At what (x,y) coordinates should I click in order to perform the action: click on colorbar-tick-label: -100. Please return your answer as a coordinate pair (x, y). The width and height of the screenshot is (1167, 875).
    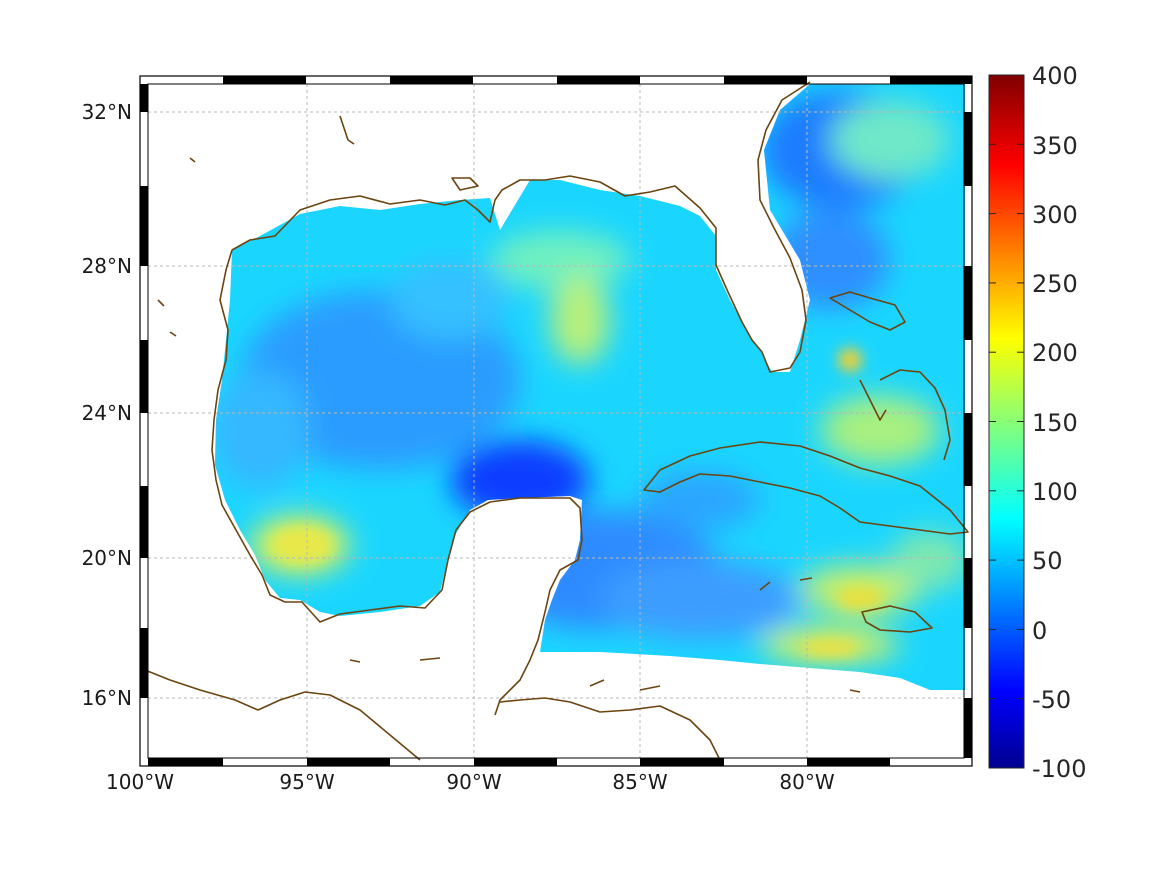
    Looking at the image, I should click on (1059, 769).